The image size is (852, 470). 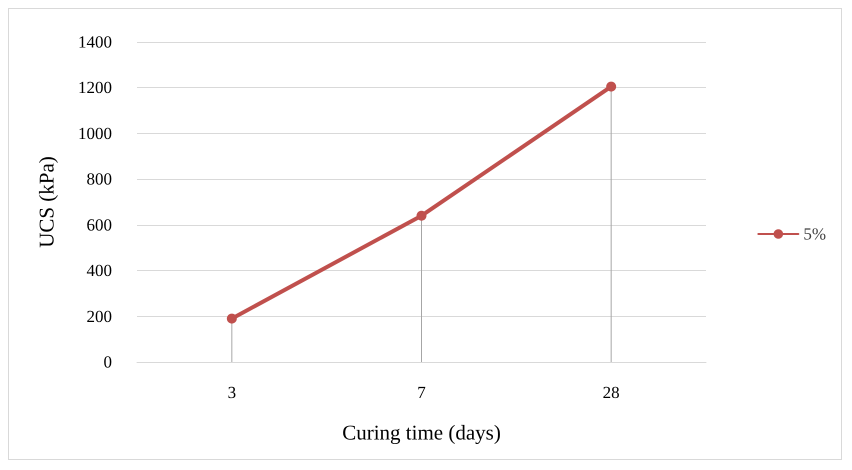 What do you see at coordinates (95, 88) in the screenshot?
I see `y-tick-label: 1200` at bounding box center [95, 88].